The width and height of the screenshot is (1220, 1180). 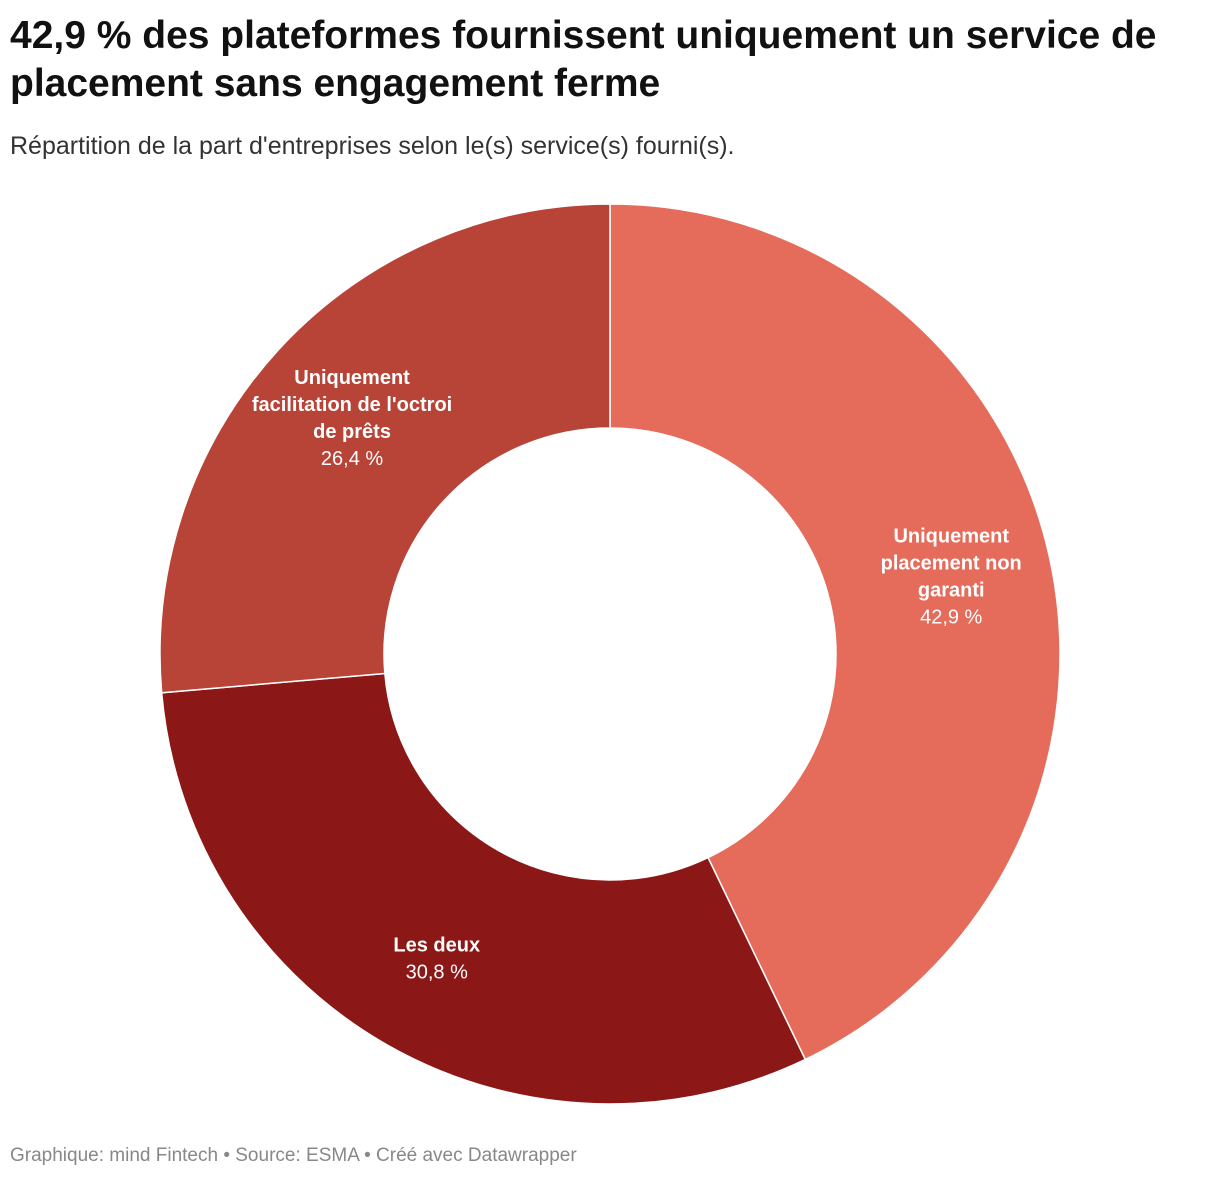 I want to click on slice-name-line: garanti, so click(x=951, y=591).